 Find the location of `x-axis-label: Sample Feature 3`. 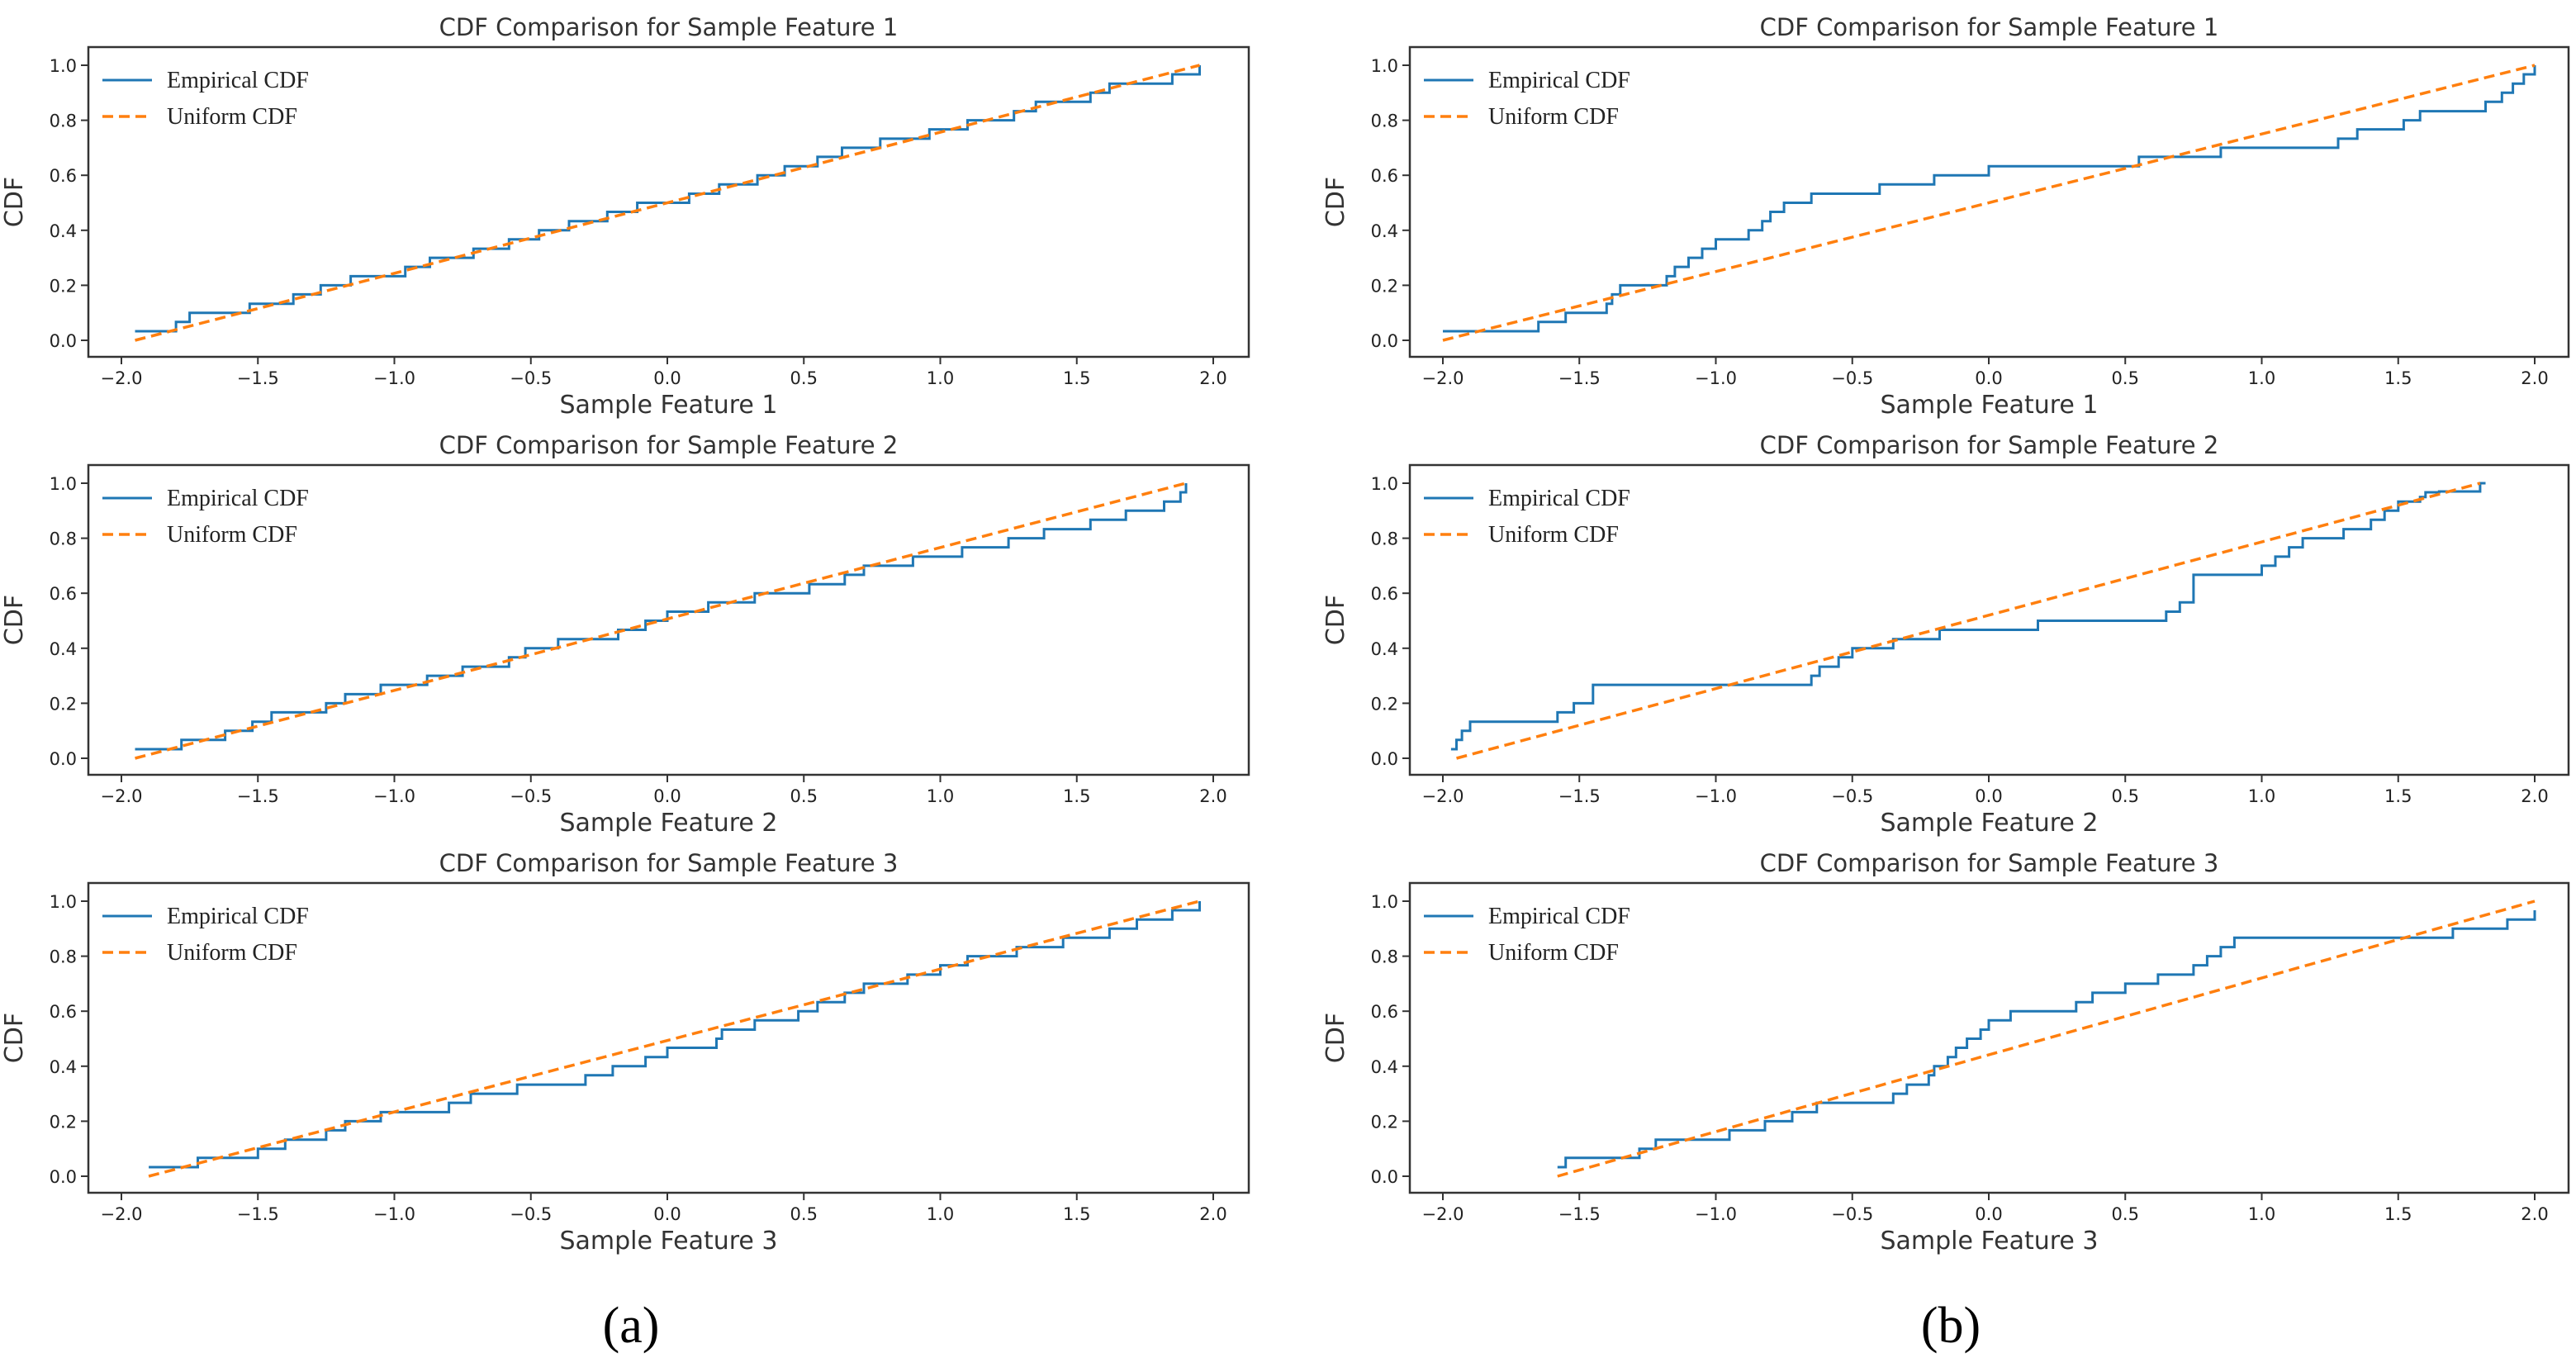

x-axis-label: Sample Feature 3 is located at coordinates (668, 1241).